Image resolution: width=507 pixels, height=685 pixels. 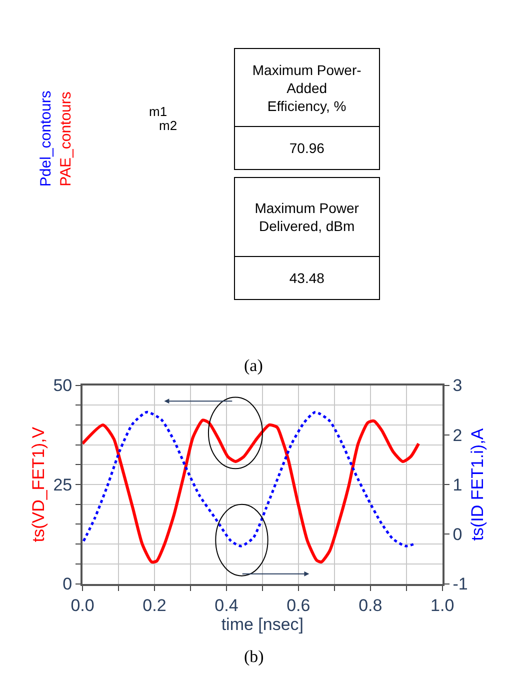 I want to click on y2-tick-label: 0, so click(x=457, y=534).